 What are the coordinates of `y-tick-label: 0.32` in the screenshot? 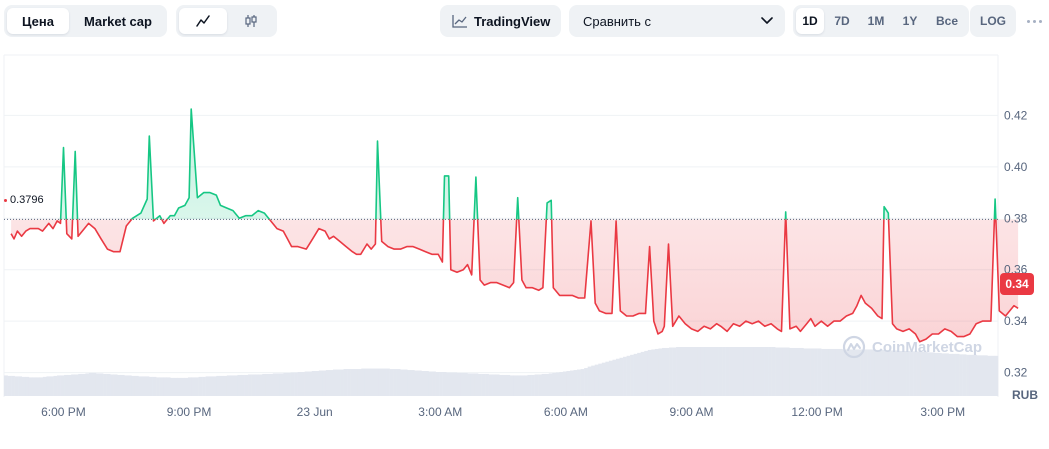 It's located at (1016, 373).